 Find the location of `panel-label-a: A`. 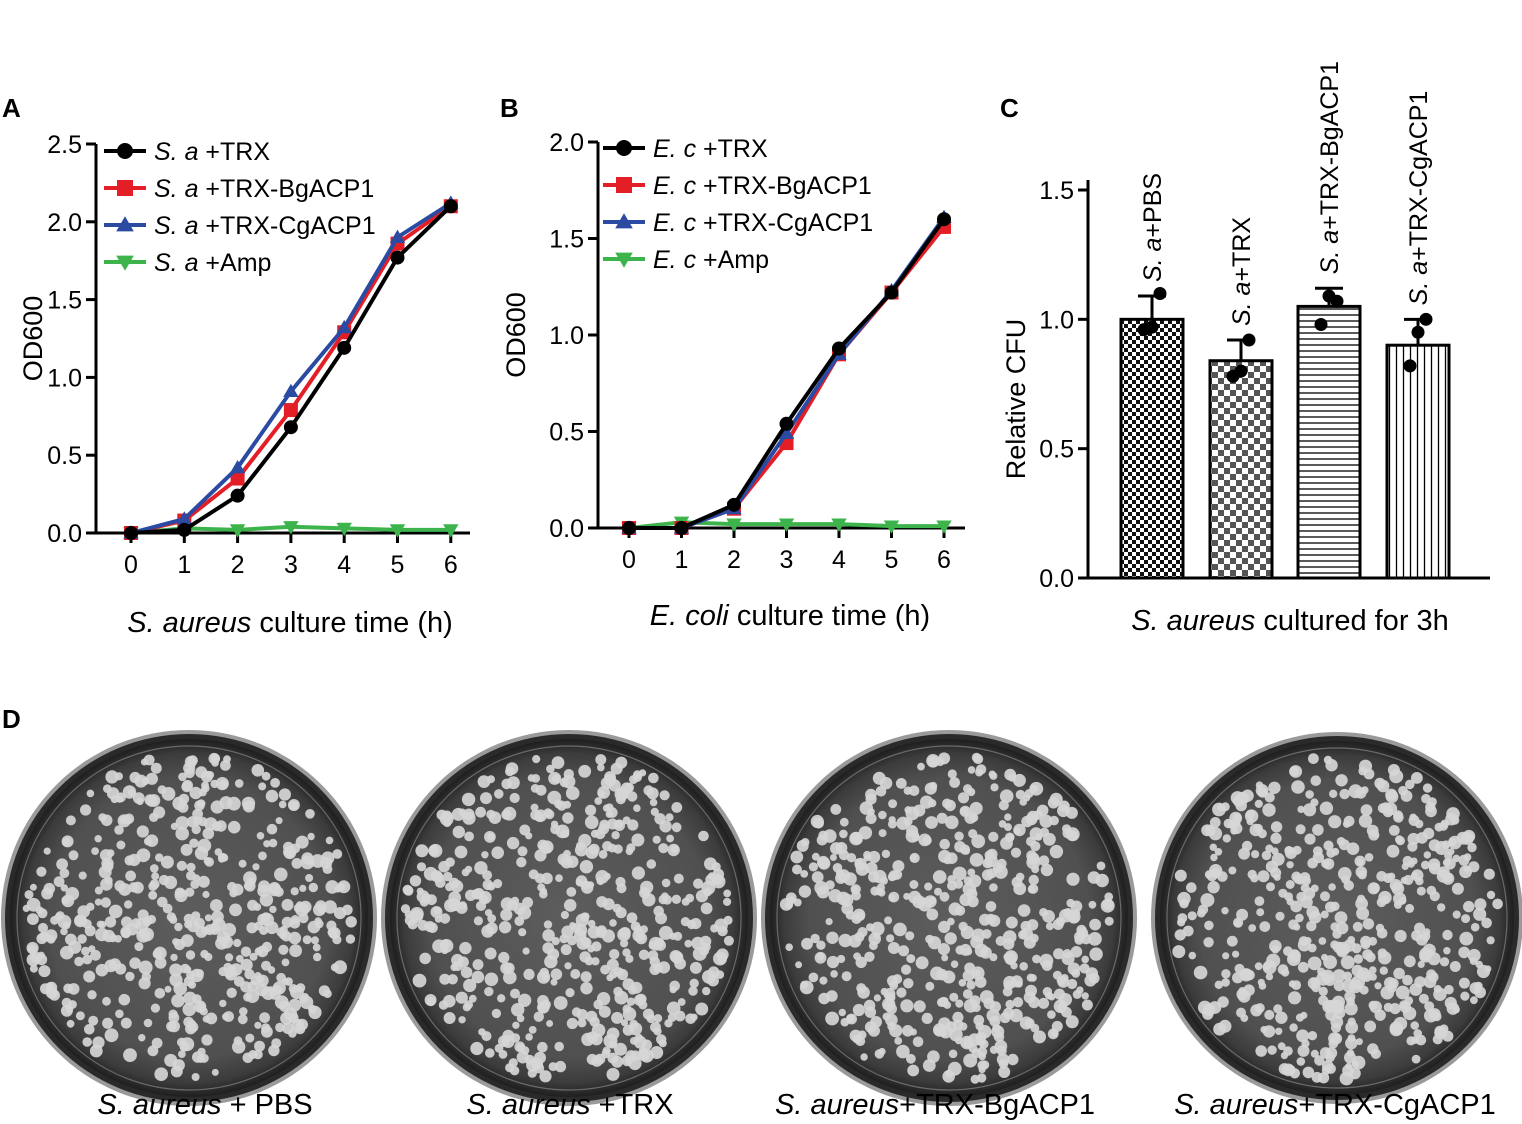

panel-label-a: A is located at coordinates (11, 108).